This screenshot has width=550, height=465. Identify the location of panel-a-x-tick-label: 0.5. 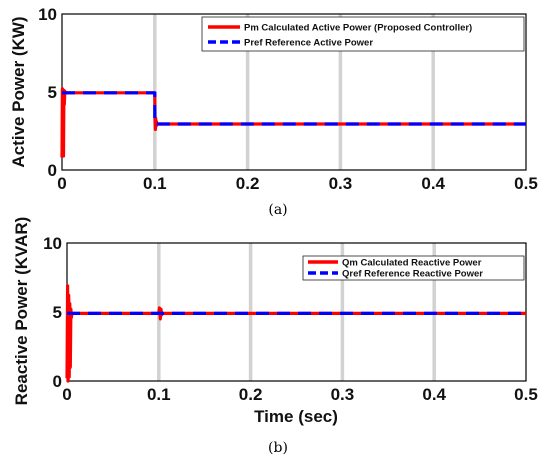
(526, 183).